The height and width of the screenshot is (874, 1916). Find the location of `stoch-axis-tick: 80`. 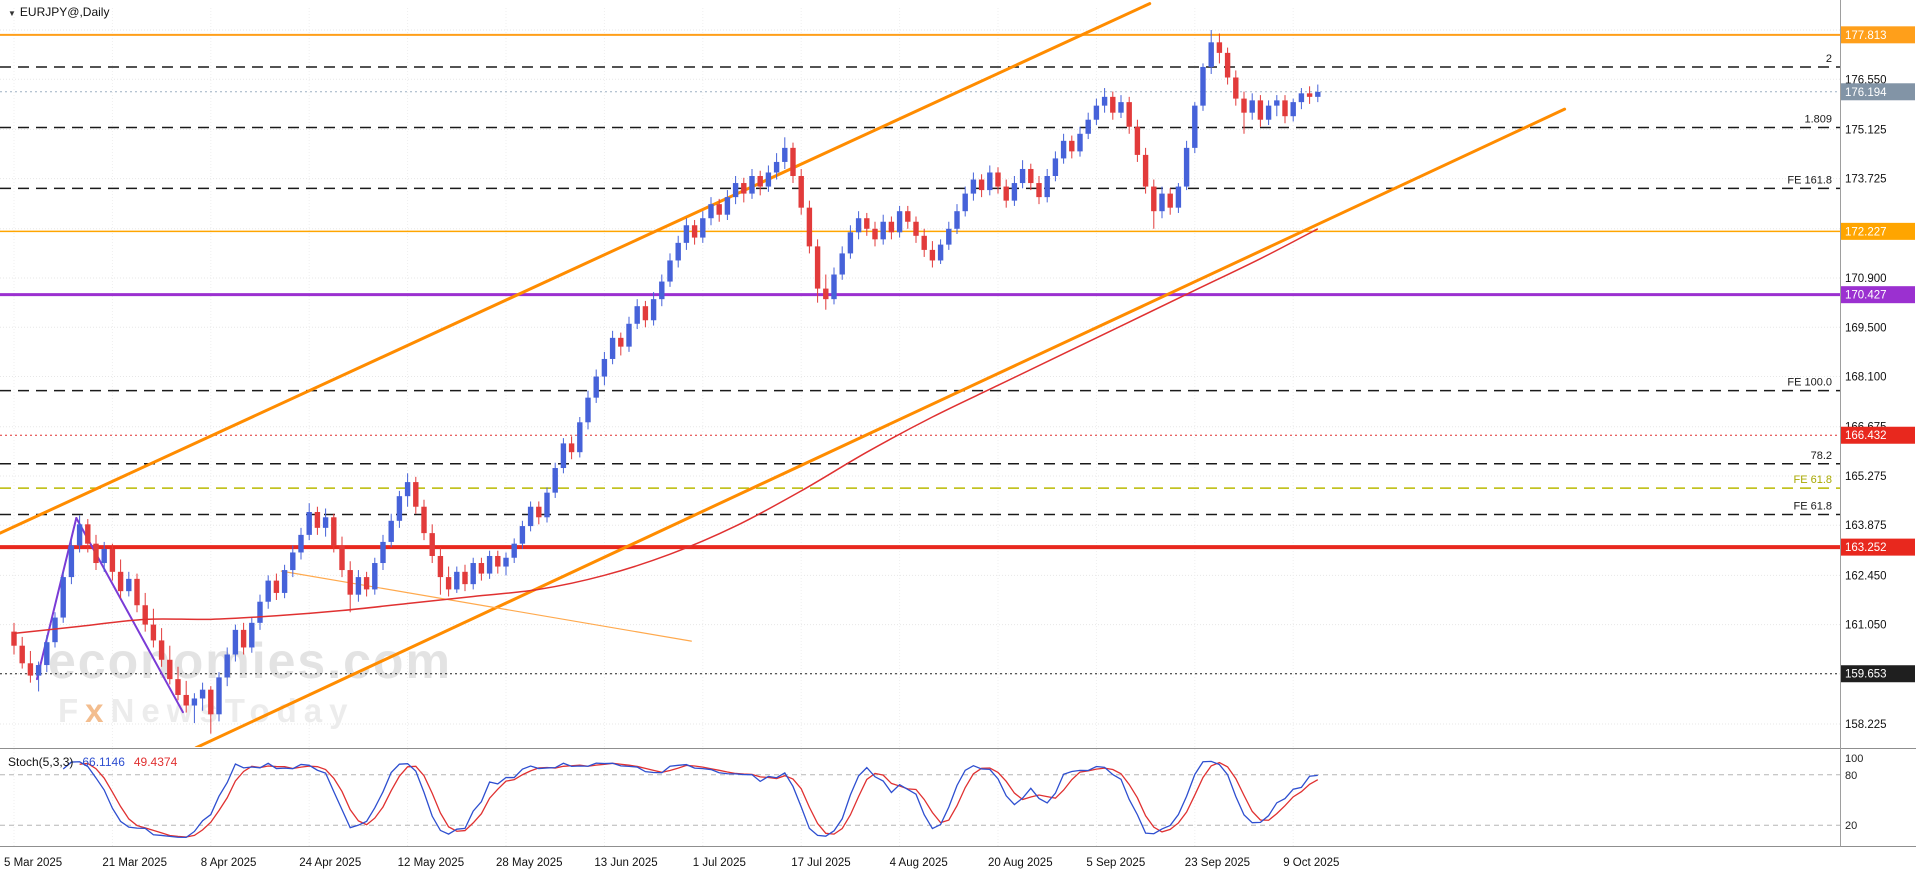

stoch-axis-tick: 80 is located at coordinates (1851, 776).